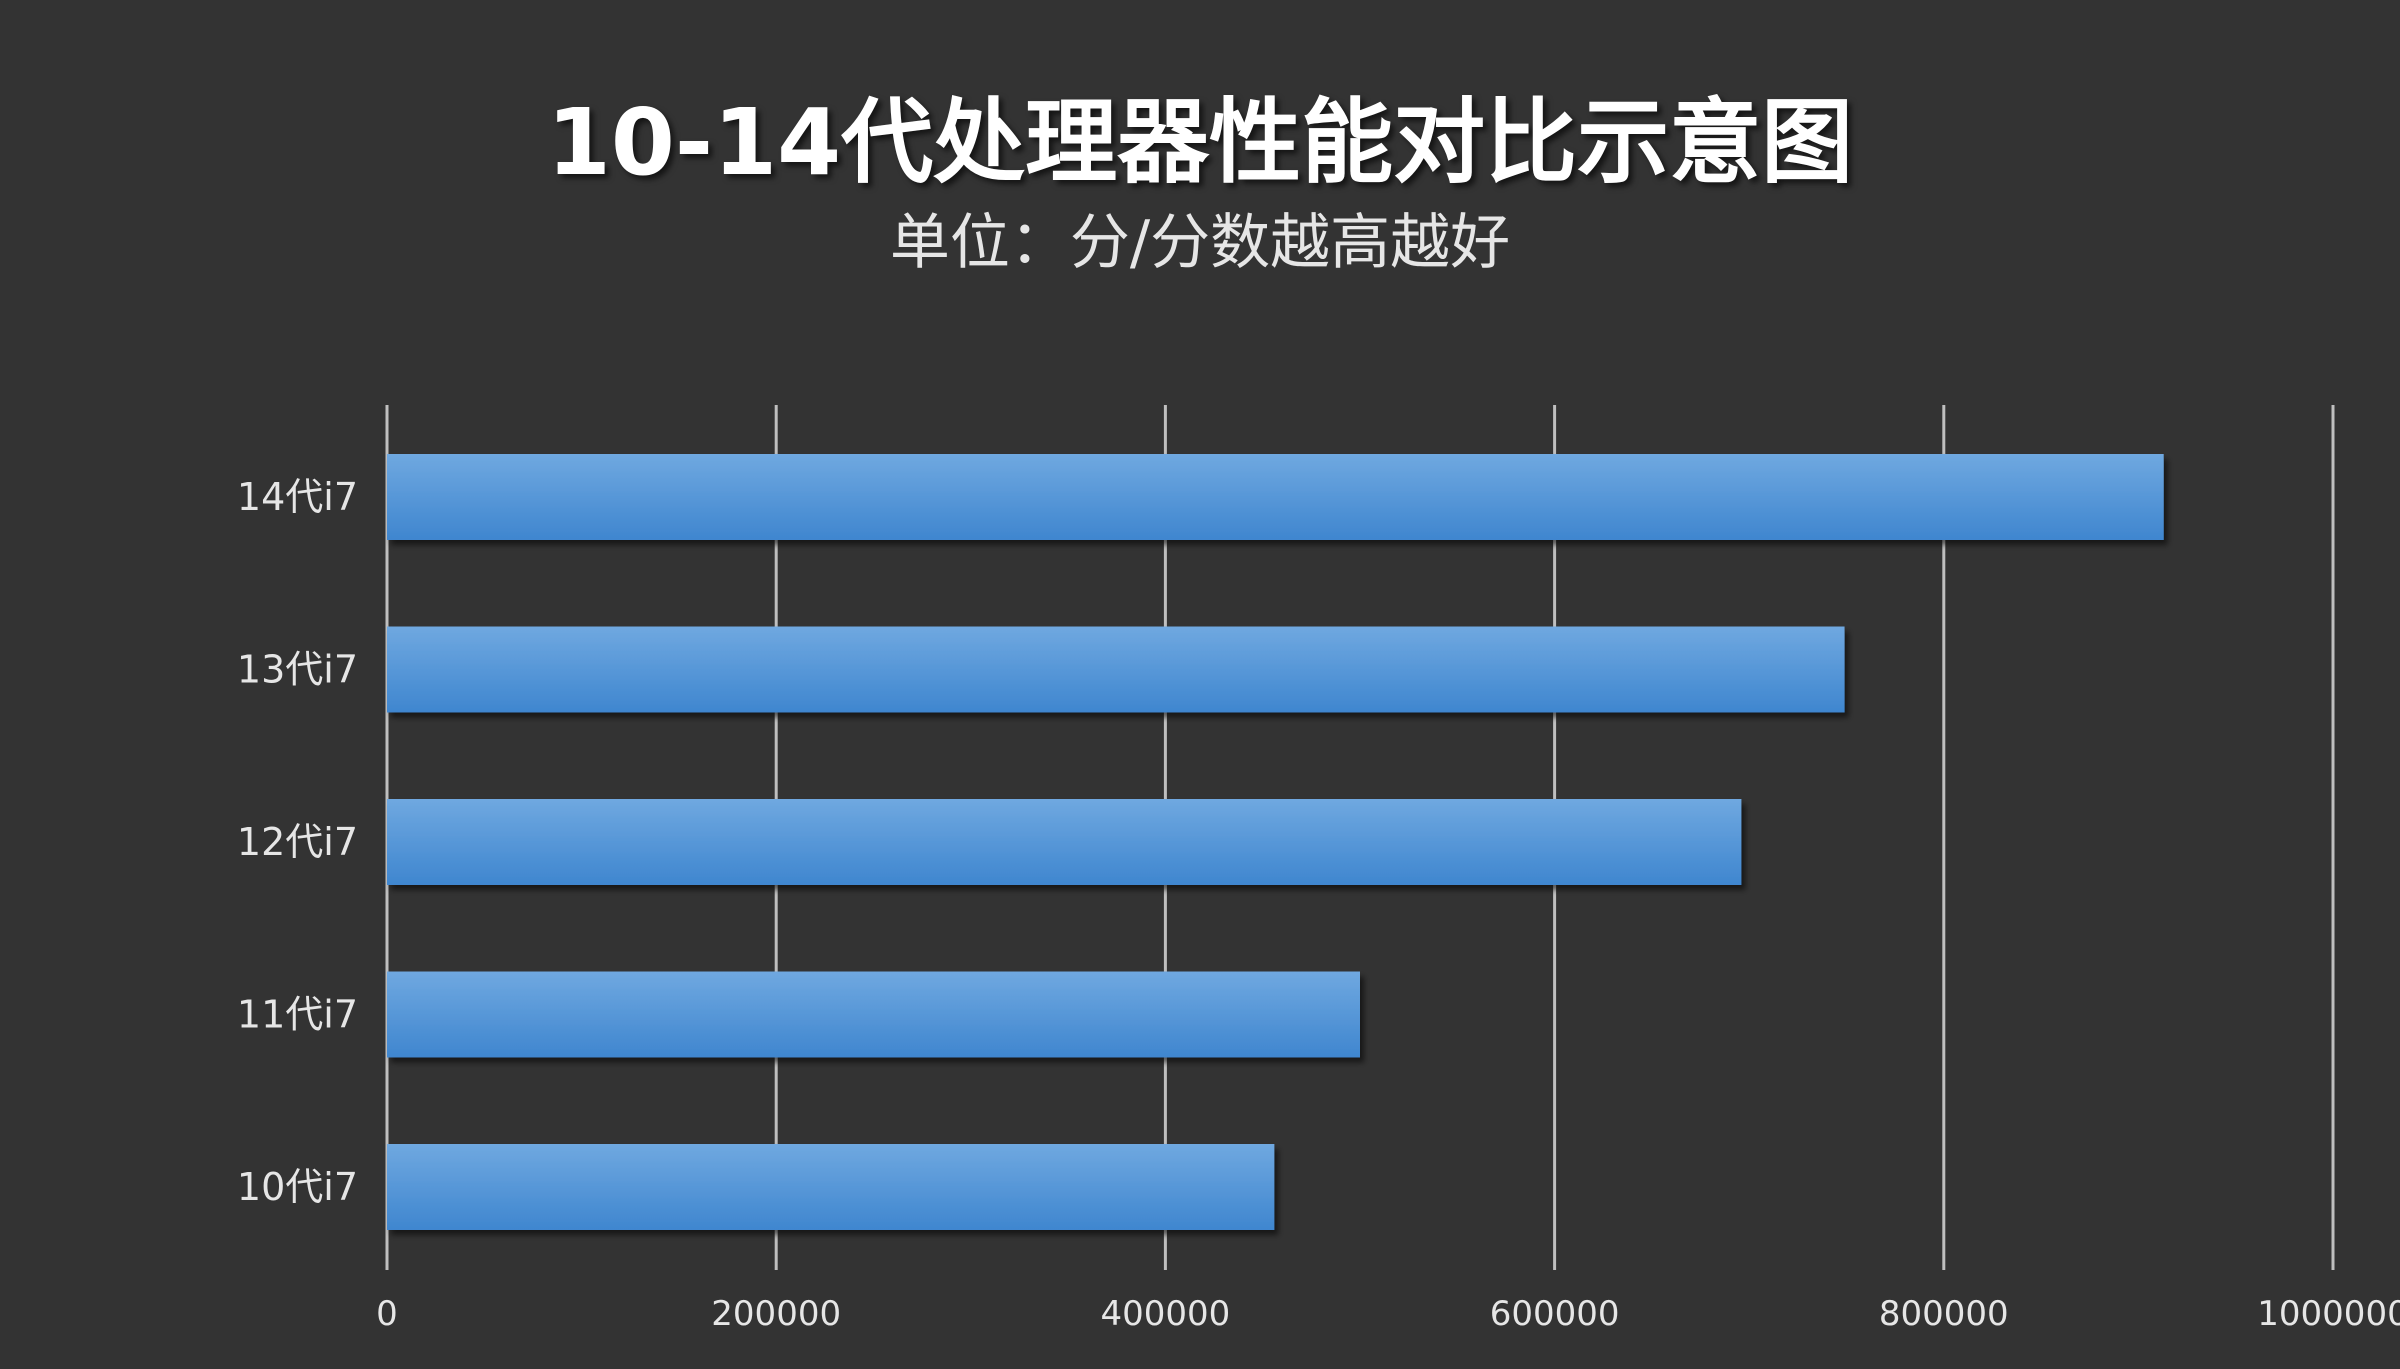 The image size is (2400, 1369). I want to click on x-tick-label: 200000, so click(776, 1314).